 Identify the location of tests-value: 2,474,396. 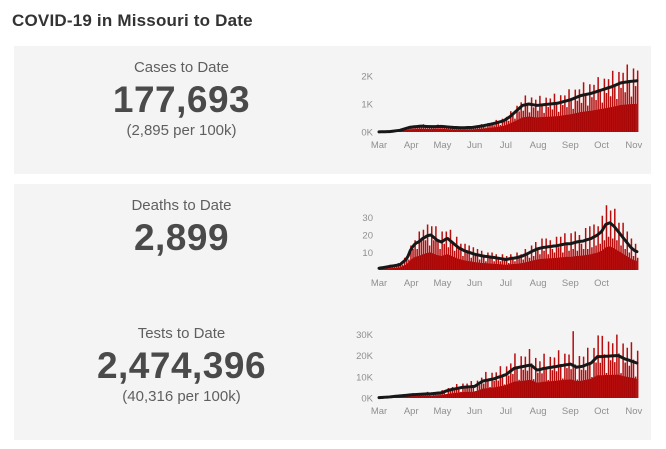
(181, 365).